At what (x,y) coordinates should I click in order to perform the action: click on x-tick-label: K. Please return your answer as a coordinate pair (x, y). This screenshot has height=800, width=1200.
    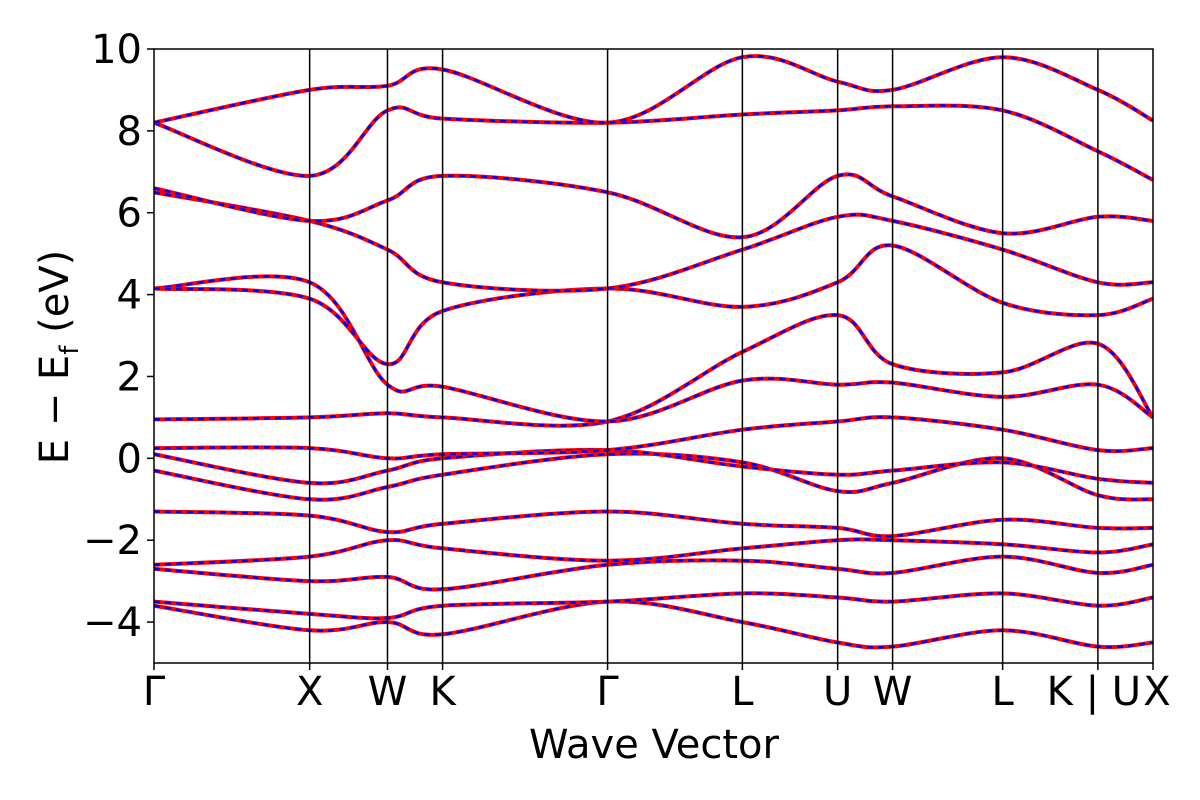
    Looking at the image, I should click on (443, 692).